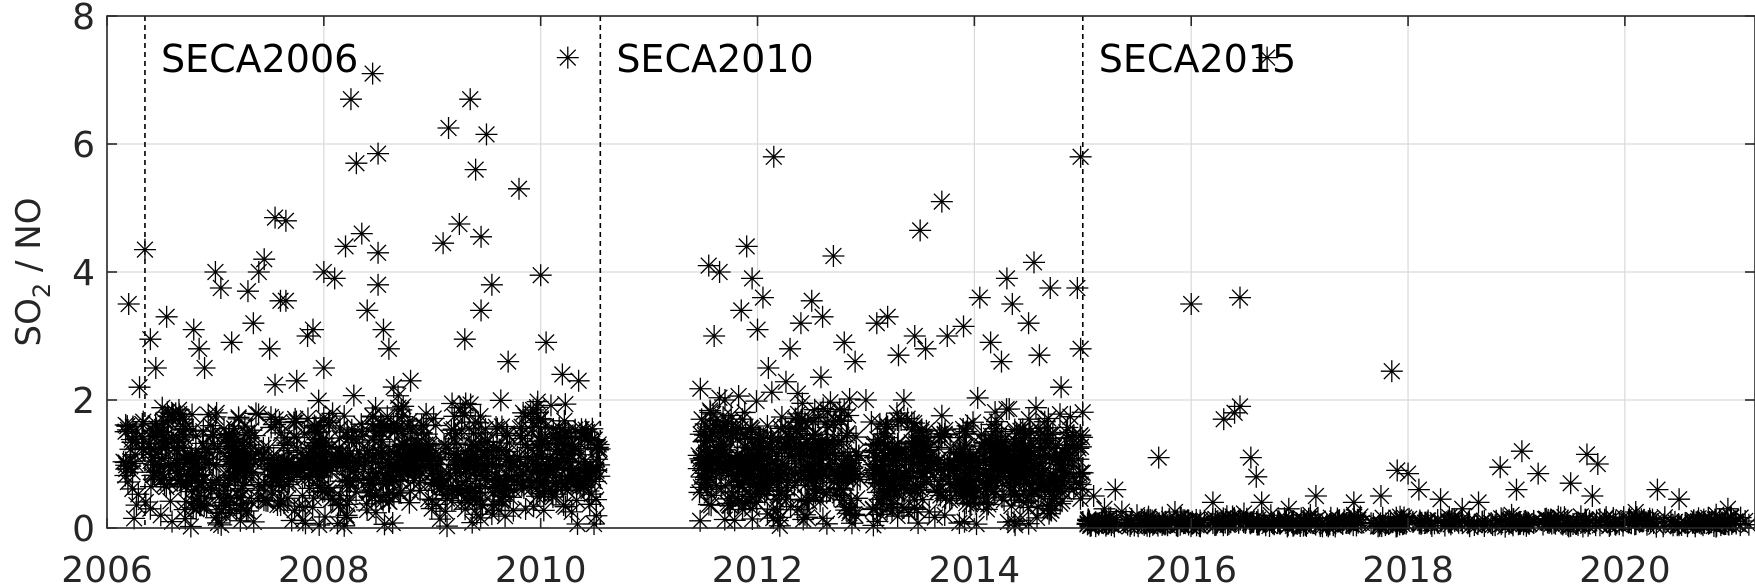  Describe the element at coordinates (541, 568) in the screenshot. I see `x-tick-label: 2010` at that location.